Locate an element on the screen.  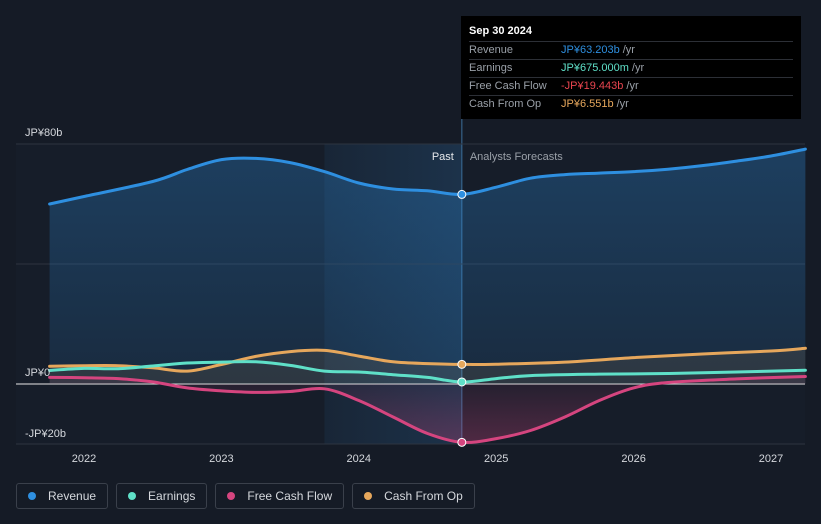
tooltip-row-cash-from-op: Cash From Op JP¥6.551b /yr is located at coordinates (631, 104).